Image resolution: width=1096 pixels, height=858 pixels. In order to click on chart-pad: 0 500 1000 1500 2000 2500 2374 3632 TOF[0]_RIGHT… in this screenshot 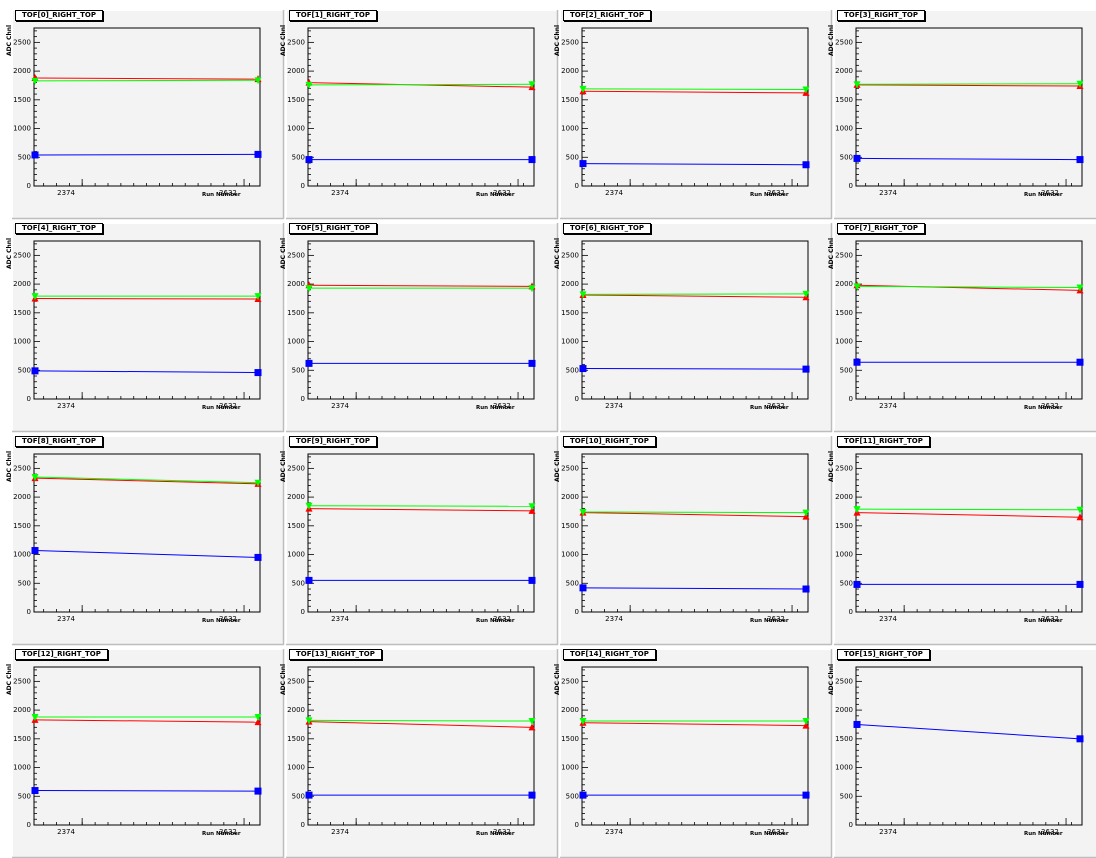, I will do `click(145, 114)`.